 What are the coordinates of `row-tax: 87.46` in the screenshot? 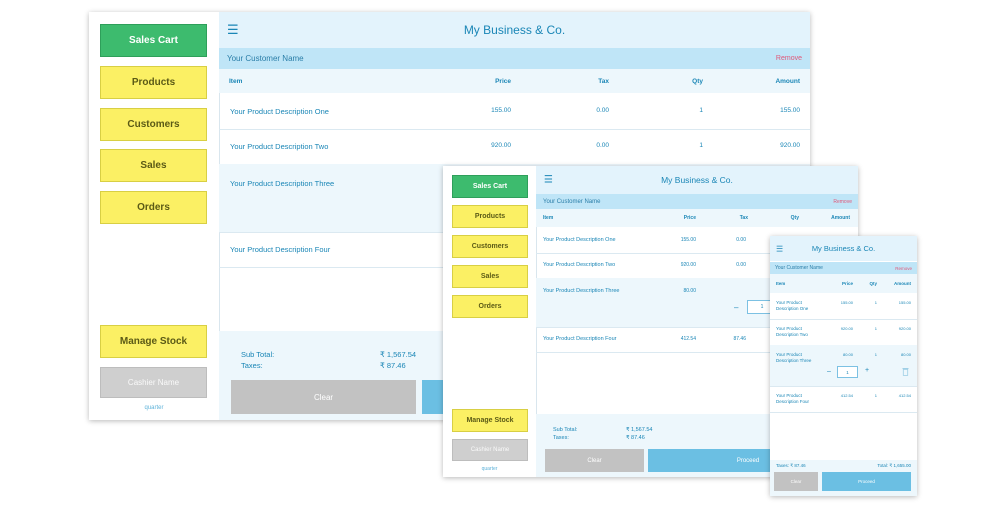 It's located at (739, 339).